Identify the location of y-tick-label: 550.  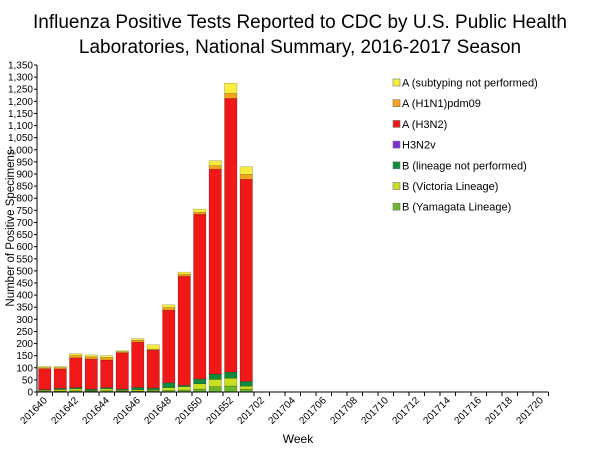
(24, 259).